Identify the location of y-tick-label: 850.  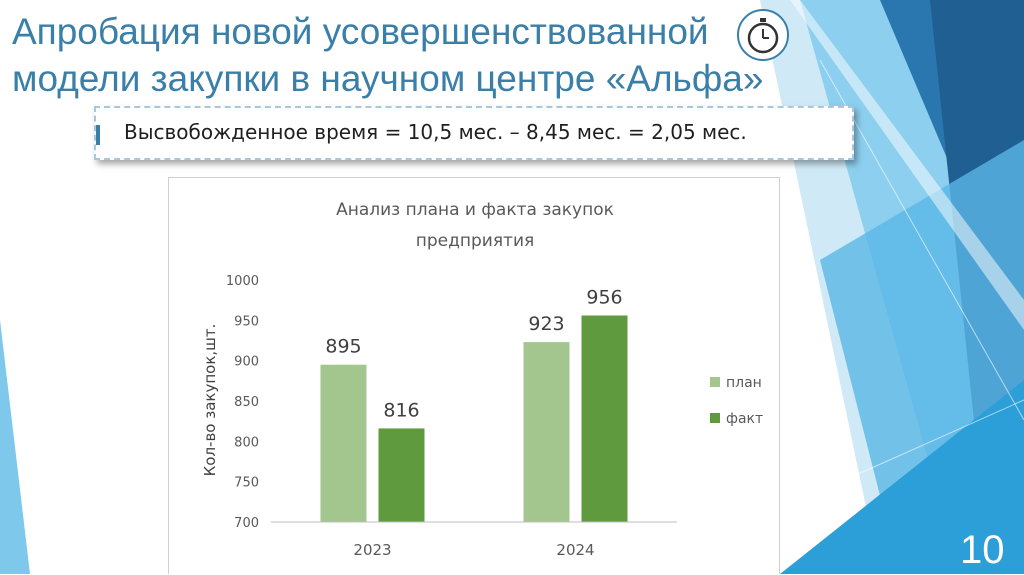
(246, 402).